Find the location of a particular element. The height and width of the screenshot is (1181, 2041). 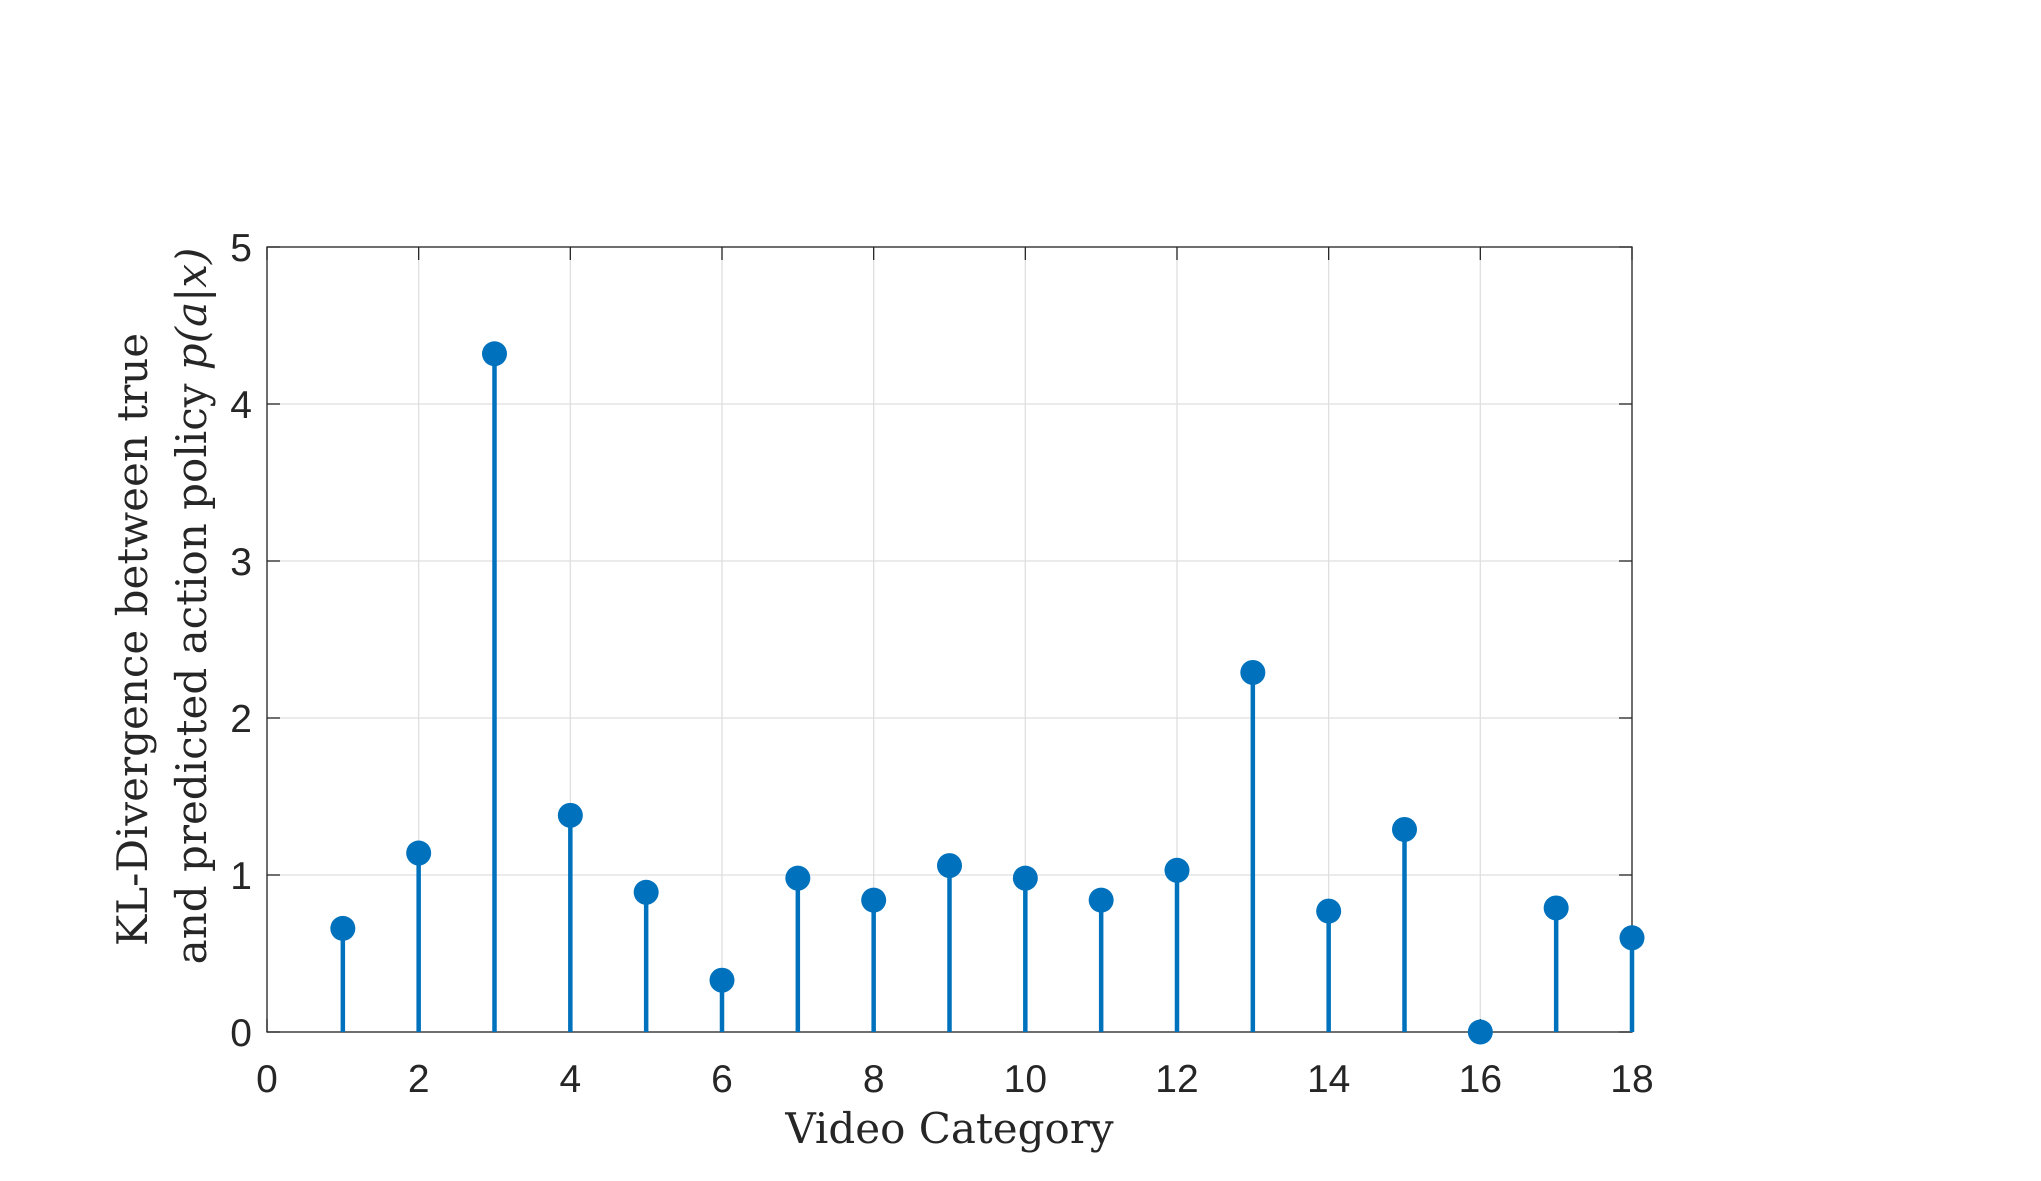

y-tick-label: 5 is located at coordinates (241, 248).